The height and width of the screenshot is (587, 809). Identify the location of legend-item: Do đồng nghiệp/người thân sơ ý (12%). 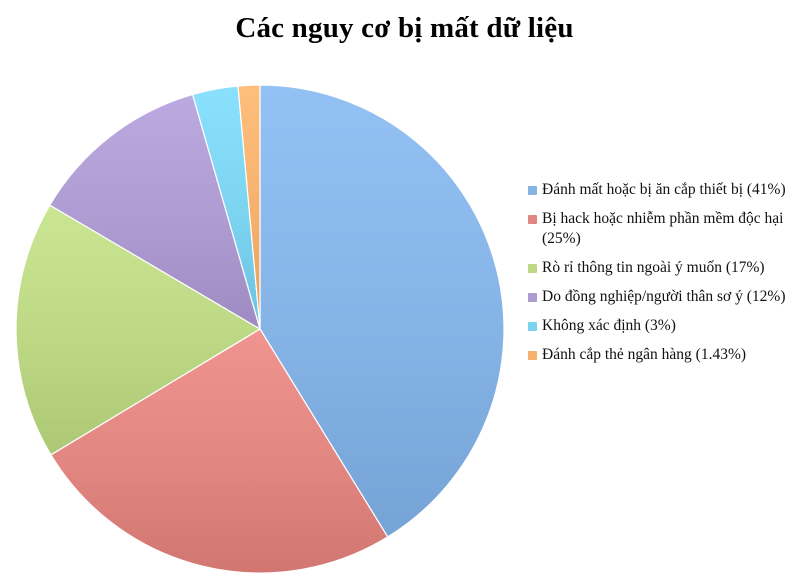
(668, 297).